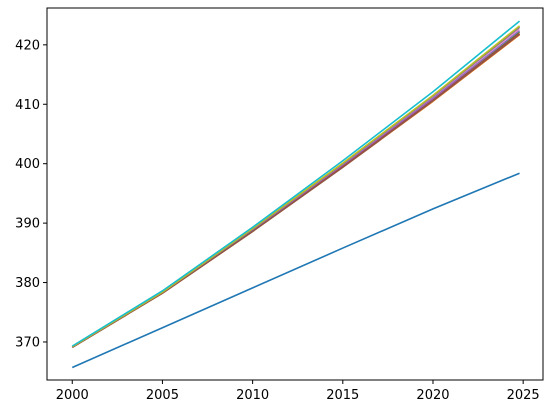 The image size is (552, 413). I want to click on y-tick-label: 370, so click(27, 342).